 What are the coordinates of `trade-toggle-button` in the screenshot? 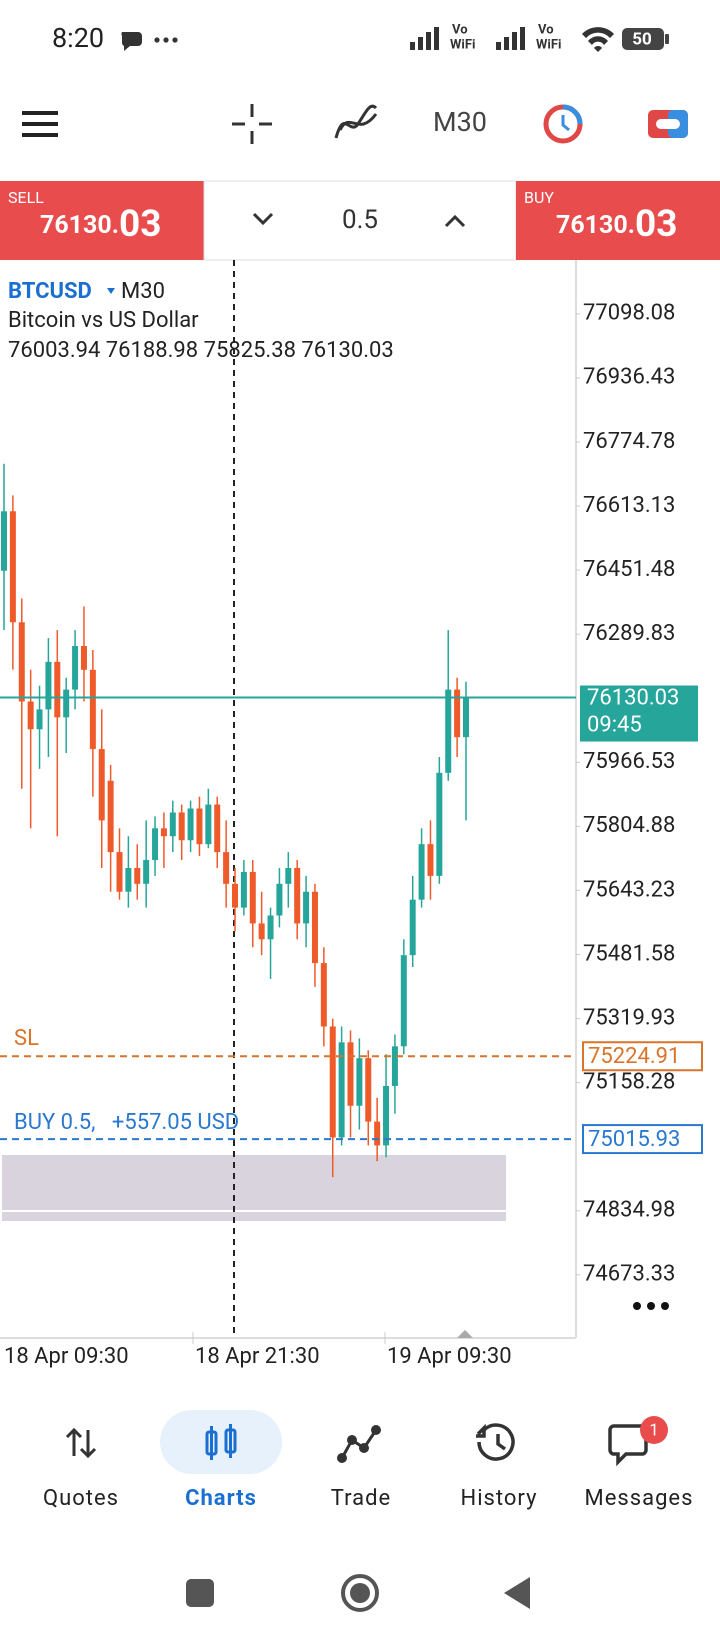 It's located at (668, 124).